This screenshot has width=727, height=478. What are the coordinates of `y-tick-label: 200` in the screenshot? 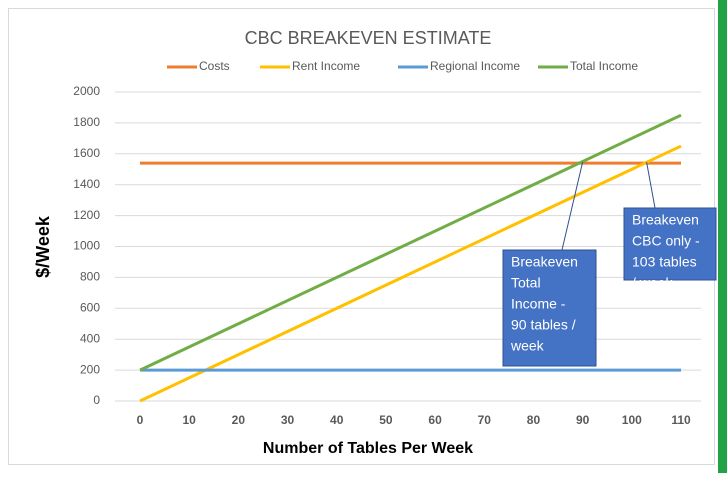 It's located at (90, 369).